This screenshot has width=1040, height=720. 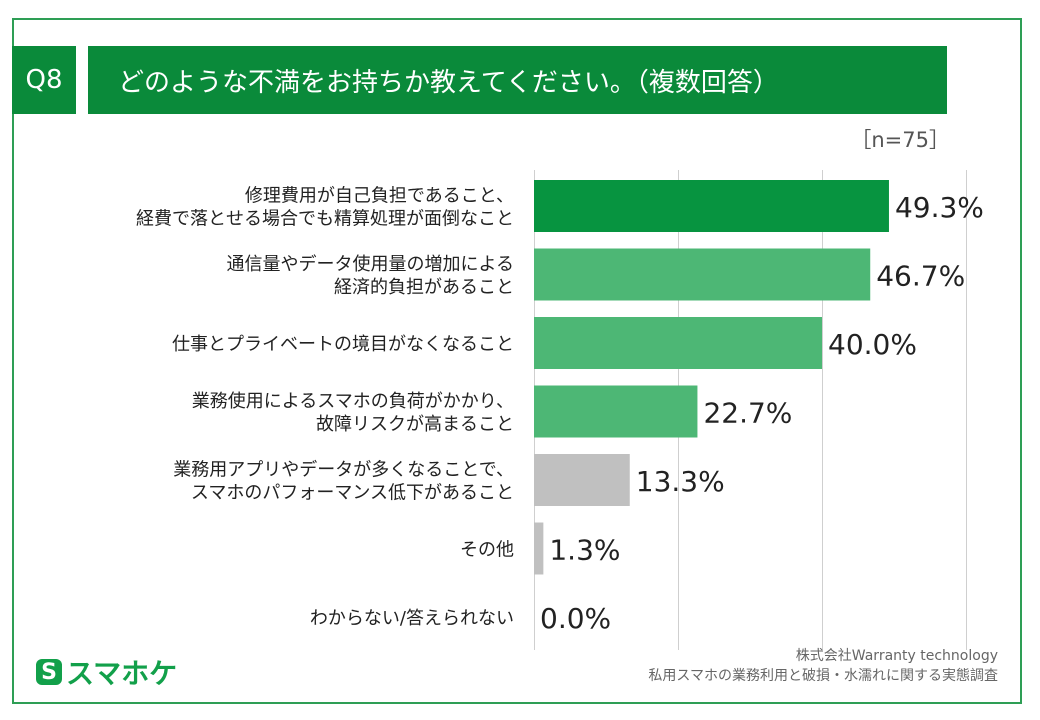 What do you see at coordinates (49, 672) in the screenshot?
I see `logo-mark-icon: S` at bounding box center [49, 672].